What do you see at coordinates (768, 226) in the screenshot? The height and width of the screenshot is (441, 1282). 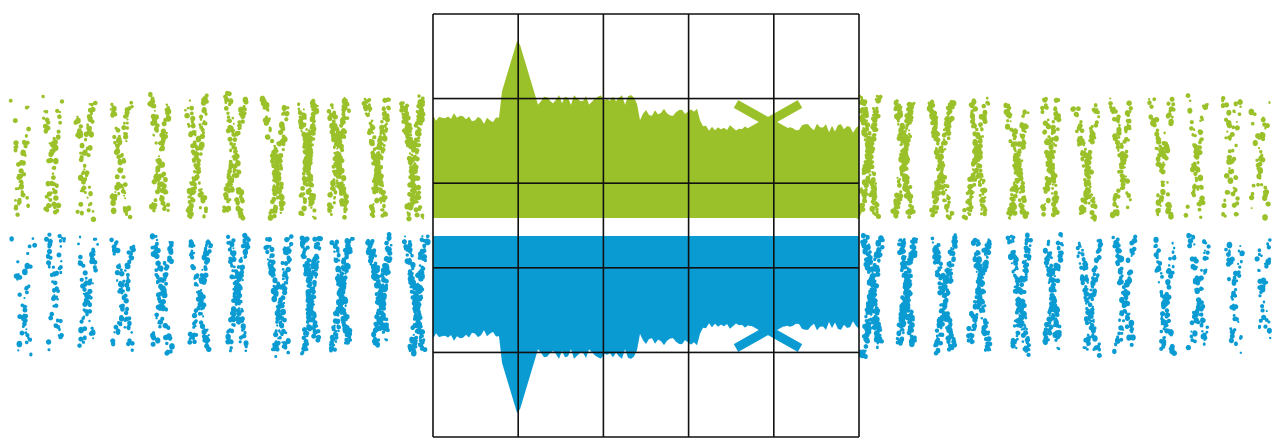 I see `x-marks` at bounding box center [768, 226].